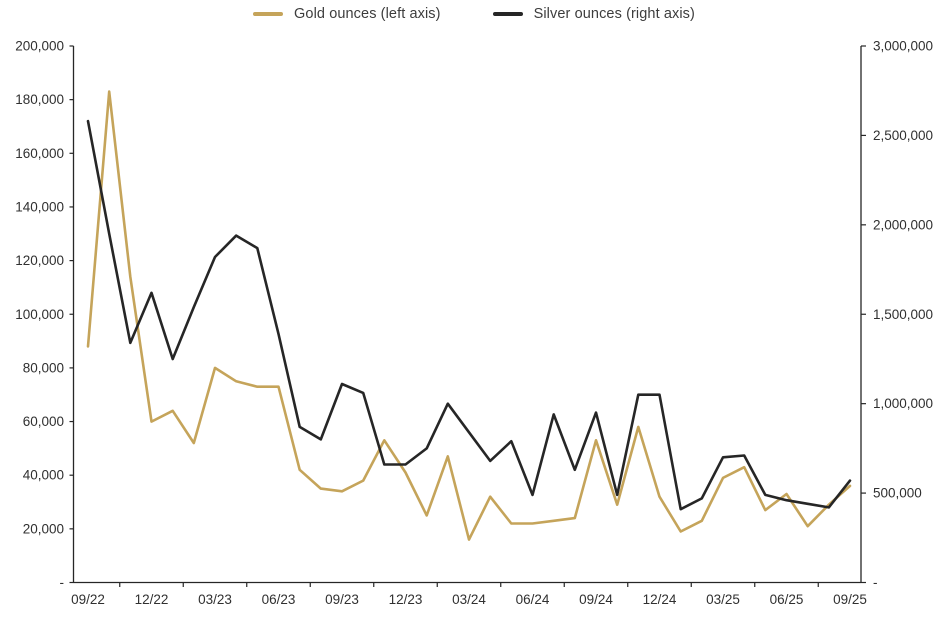 The image size is (948, 625). What do you see at coordinates (903, 46) in the screenshot?
I see `right-axis-tick-label: 3,000,000` at bounding box center [903, 46].